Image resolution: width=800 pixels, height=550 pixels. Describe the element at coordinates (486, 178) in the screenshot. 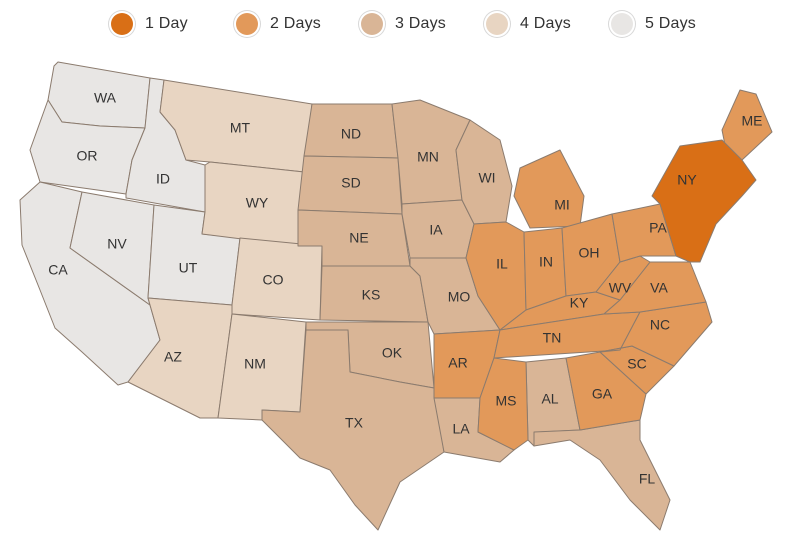

I see `state-label-WI: WI` at that location.